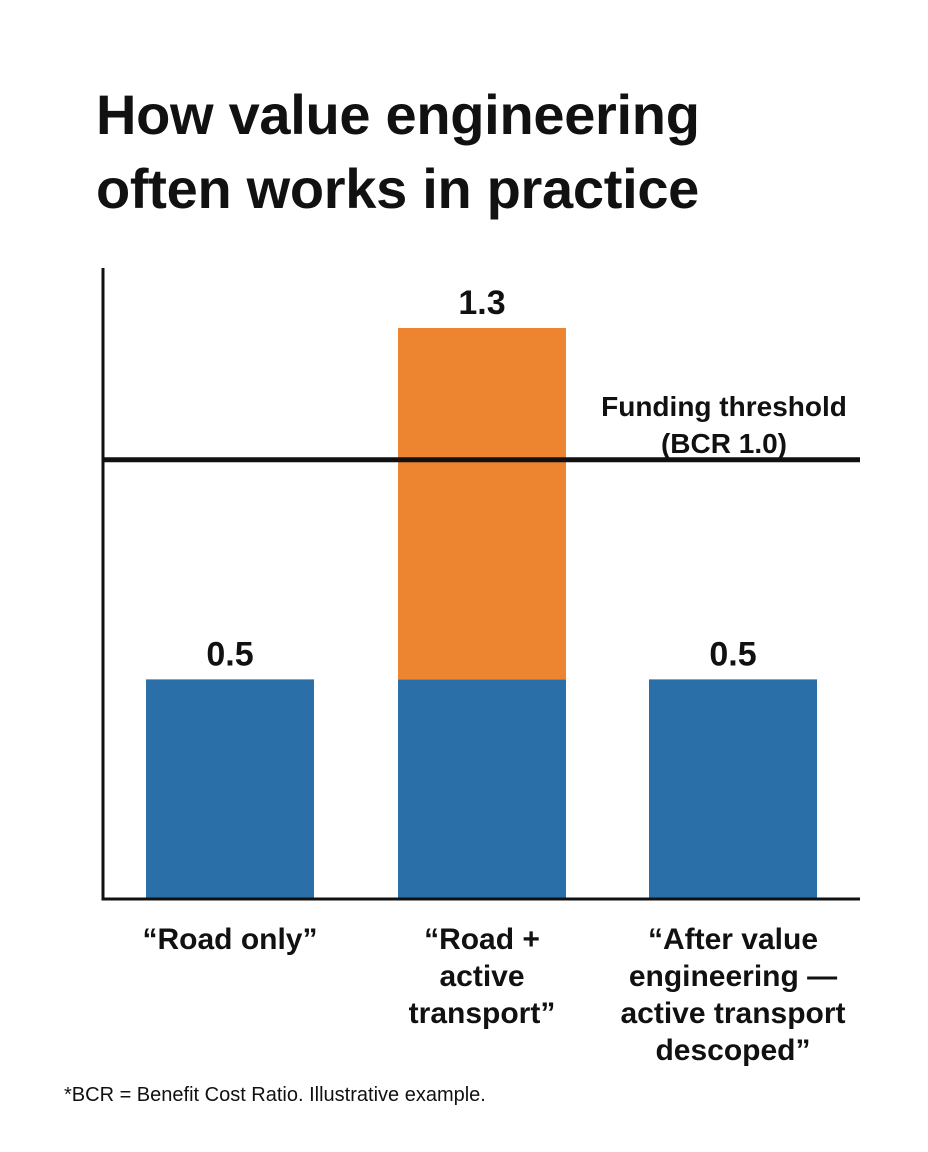  I want to click on category-label-3-line-4: descoped”, so click(732, 1050).